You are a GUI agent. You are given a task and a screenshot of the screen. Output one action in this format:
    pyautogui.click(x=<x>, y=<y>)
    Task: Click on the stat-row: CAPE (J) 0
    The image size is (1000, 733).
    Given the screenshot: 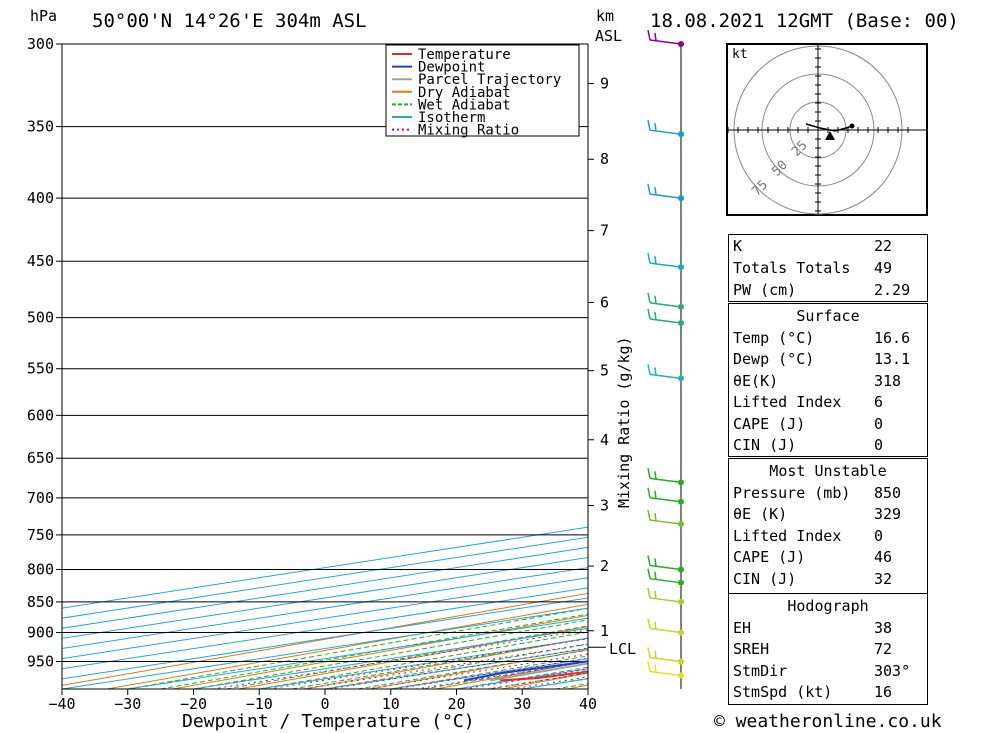 What is the action you would take?
    pyautogui.click(x=808, y=424)
    